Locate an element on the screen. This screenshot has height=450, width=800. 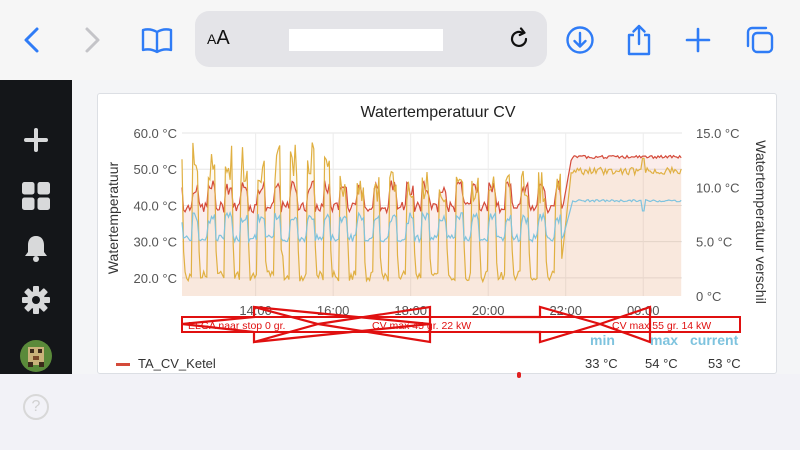
scroll-indicator is located at coordinates (519, 375).